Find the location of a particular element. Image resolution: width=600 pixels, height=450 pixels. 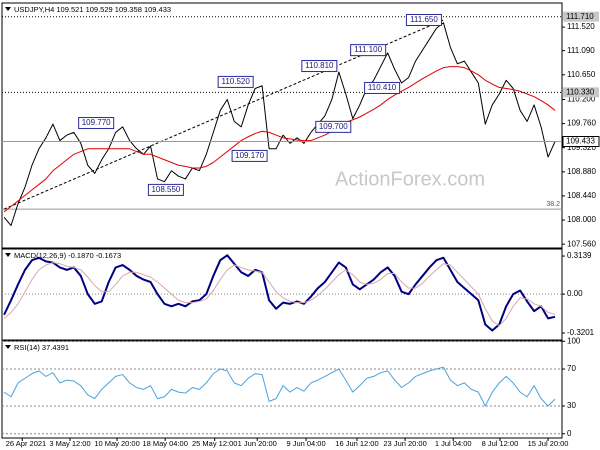

y-tick-label: 70 is located at coordinates (571, 368).